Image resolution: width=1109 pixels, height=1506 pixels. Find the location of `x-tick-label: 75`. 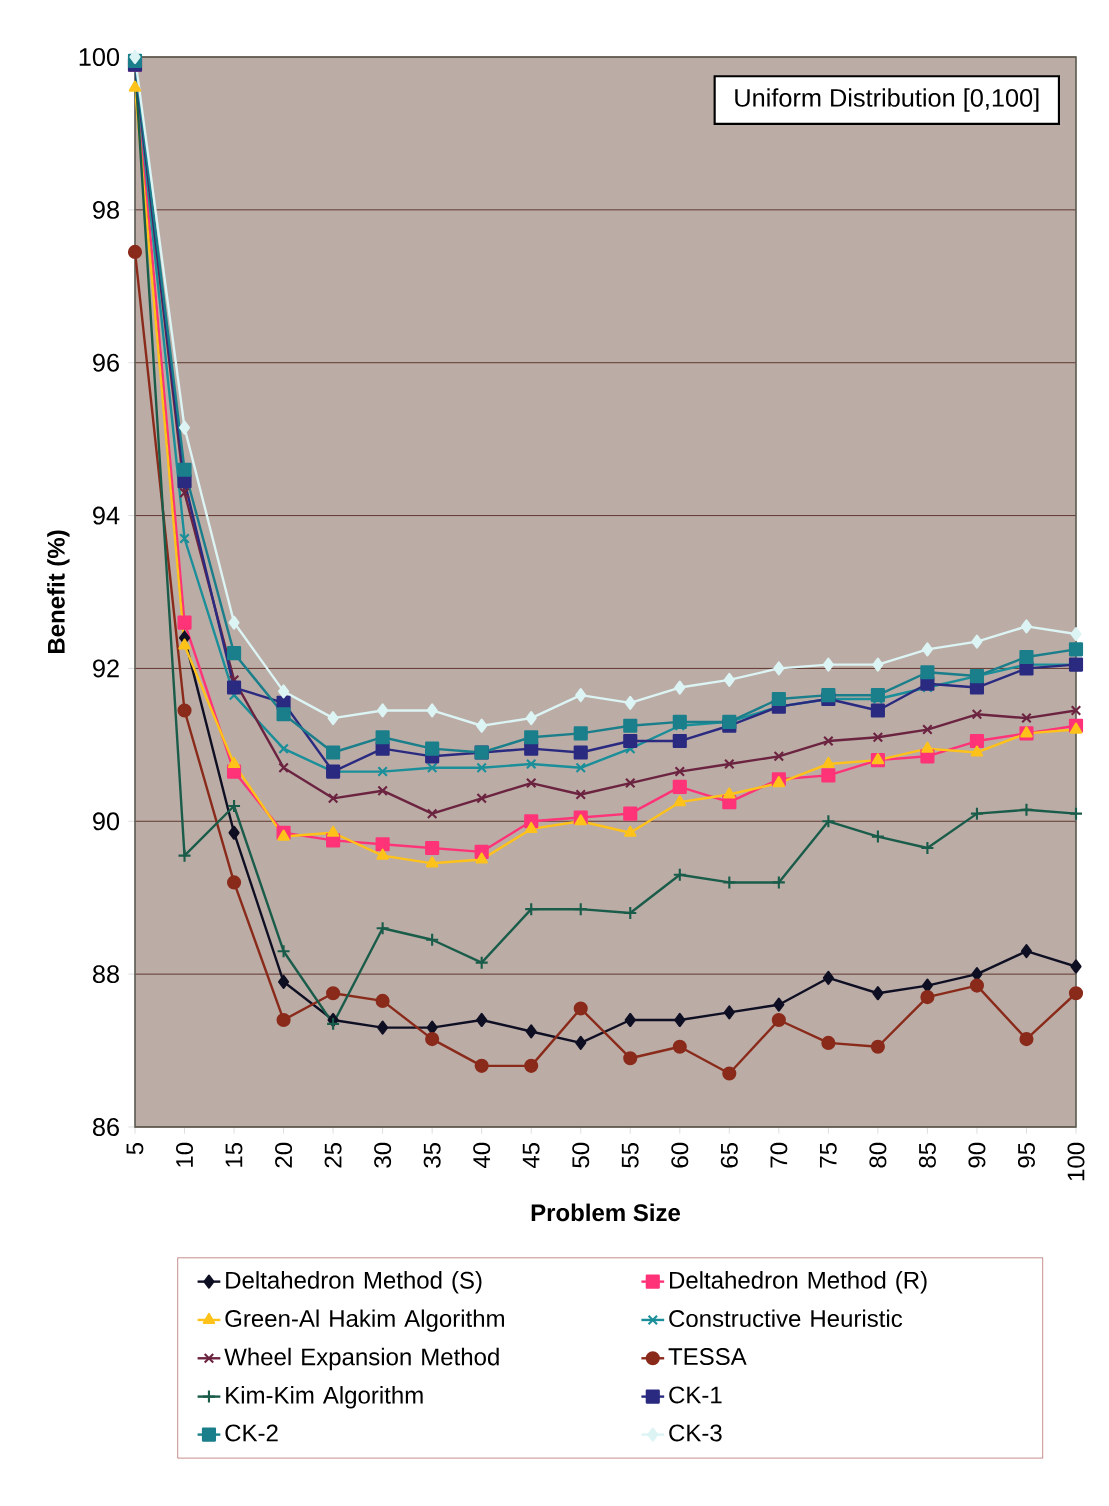

x-tick-label: 75 is located at coordinates (828, 1155).